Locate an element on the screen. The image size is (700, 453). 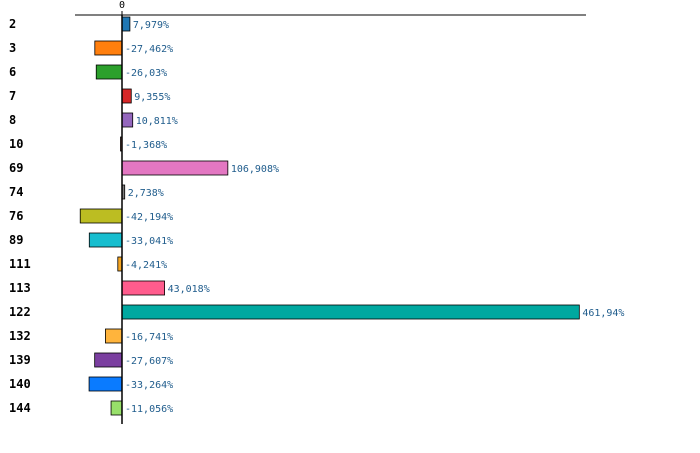
category-label: 140 is located at coordinates (20, 384).